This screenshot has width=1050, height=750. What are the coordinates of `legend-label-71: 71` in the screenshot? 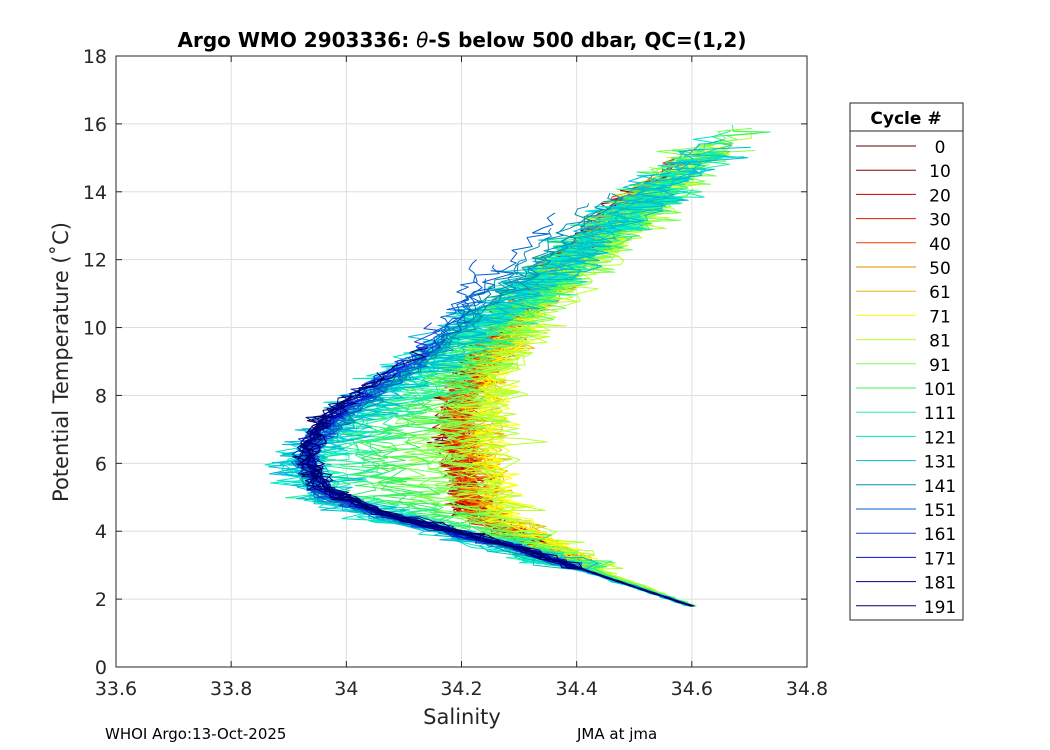 It's located at (940, 317).